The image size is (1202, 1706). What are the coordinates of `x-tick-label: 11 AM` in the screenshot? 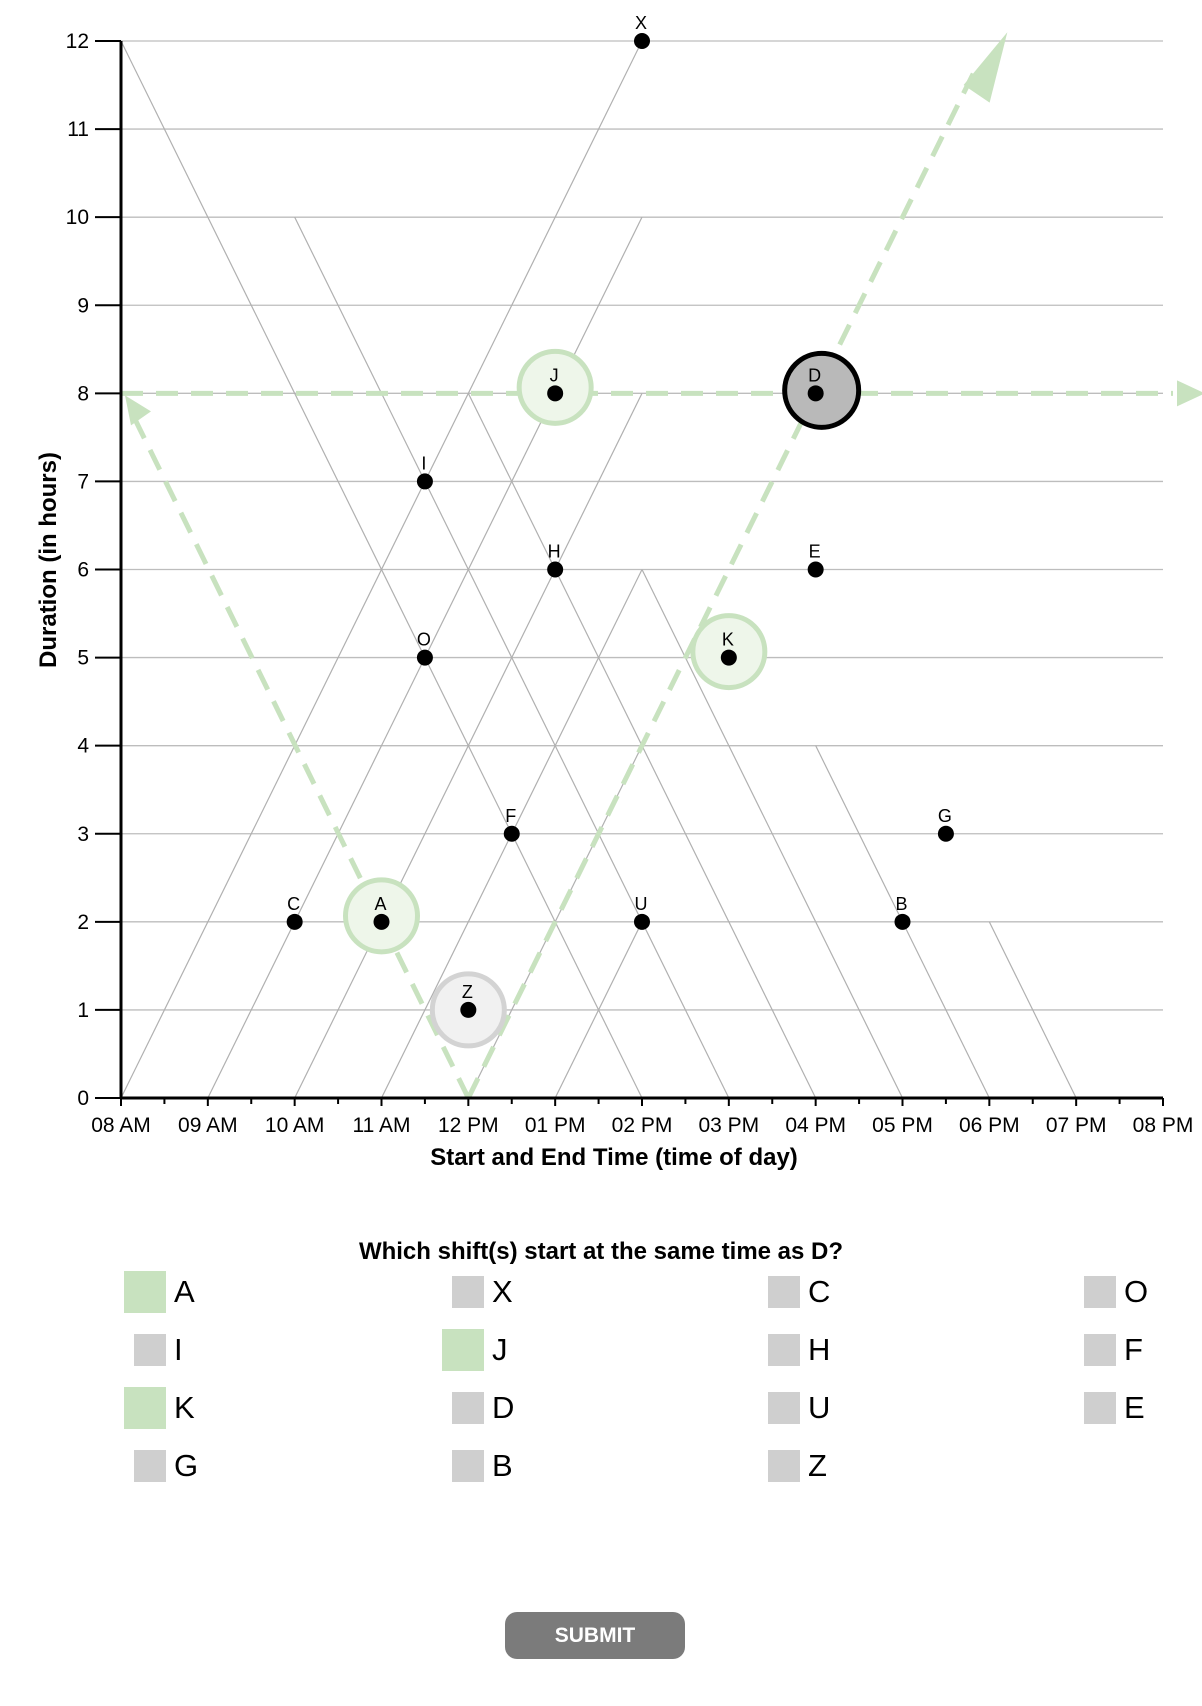 It's located at (382, 1125).